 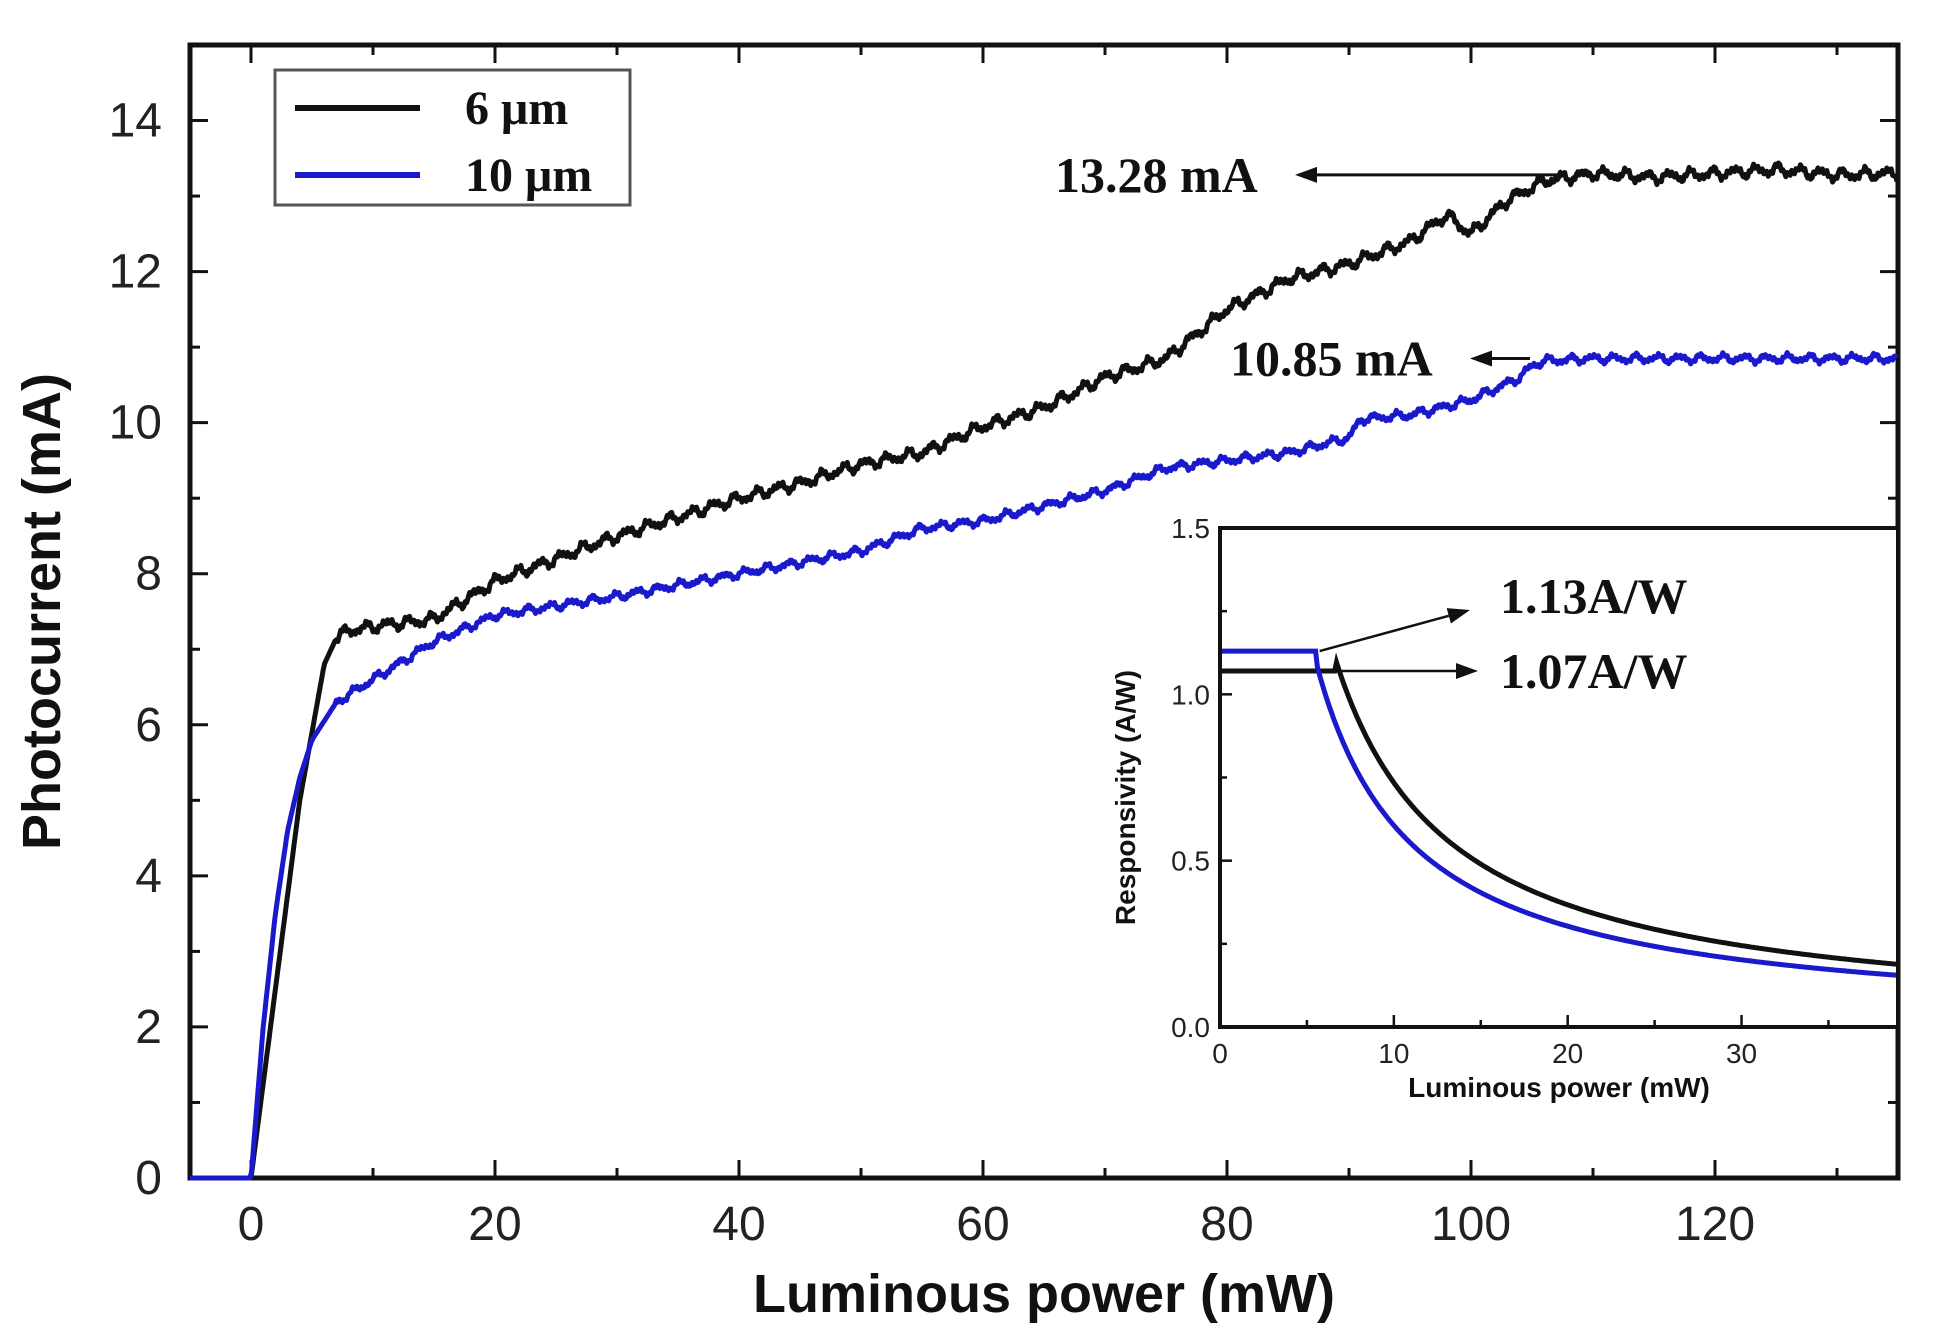 What do you see at coordinates (1190, 694) in the screenshot?
I see `inset-y-tick-label: 1.0` at bounding box center [1190, 694].